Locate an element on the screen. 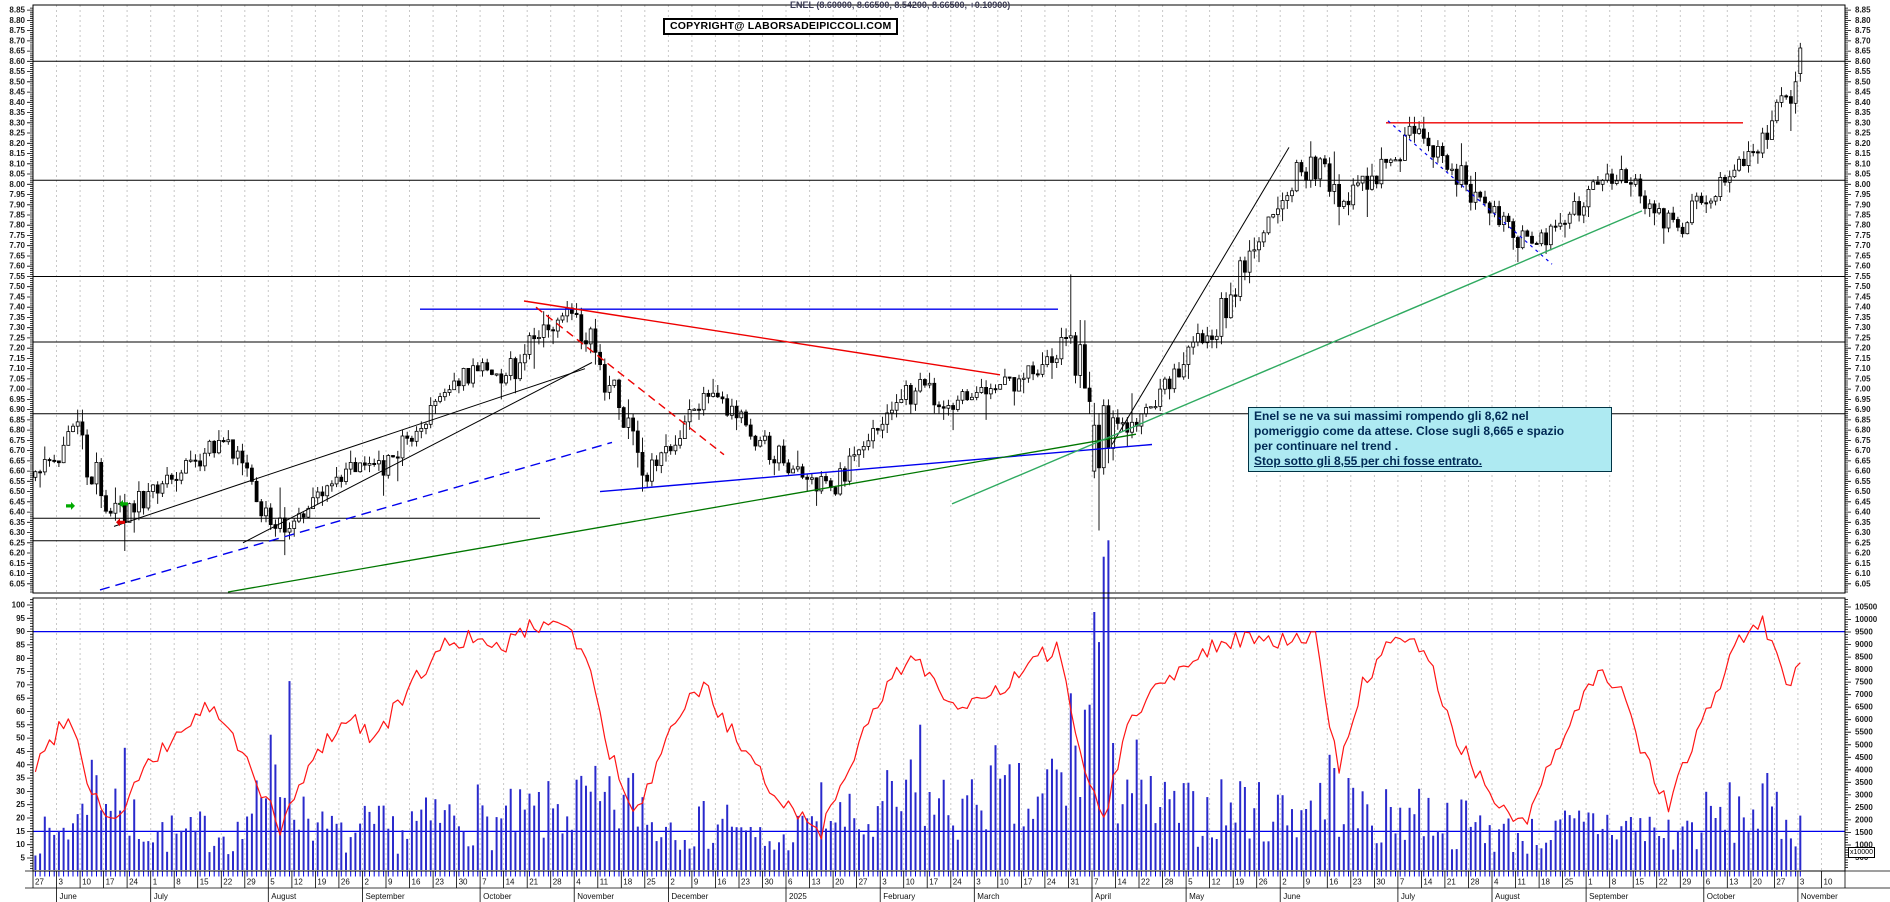 This screenshot has width=1890, height=902. svg-text: 25 is located at coordinates (20, 804).